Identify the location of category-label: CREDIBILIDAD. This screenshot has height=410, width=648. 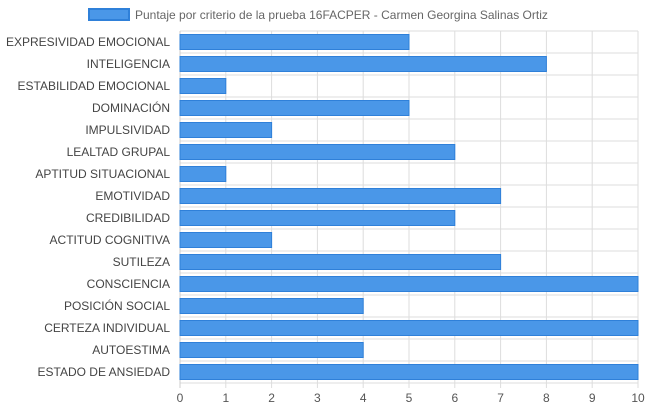
(128, 218).